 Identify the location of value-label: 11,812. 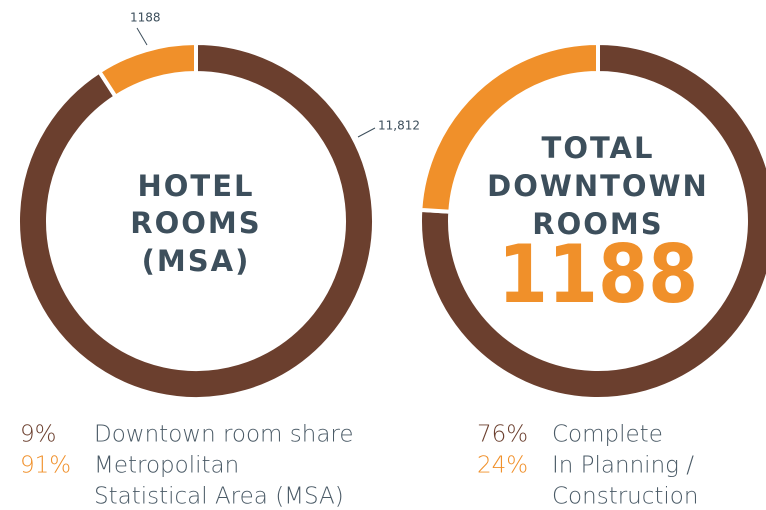
(399, 126).